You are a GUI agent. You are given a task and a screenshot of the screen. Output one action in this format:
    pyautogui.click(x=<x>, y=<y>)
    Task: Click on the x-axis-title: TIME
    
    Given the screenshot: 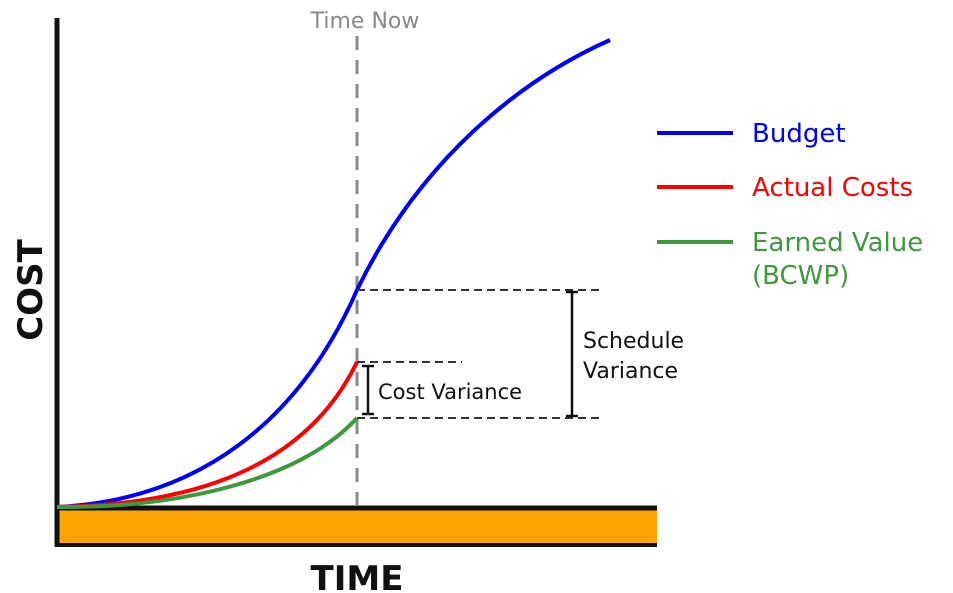 What is the action you would take?
    pyautogui.click(x=357, y=576)
    